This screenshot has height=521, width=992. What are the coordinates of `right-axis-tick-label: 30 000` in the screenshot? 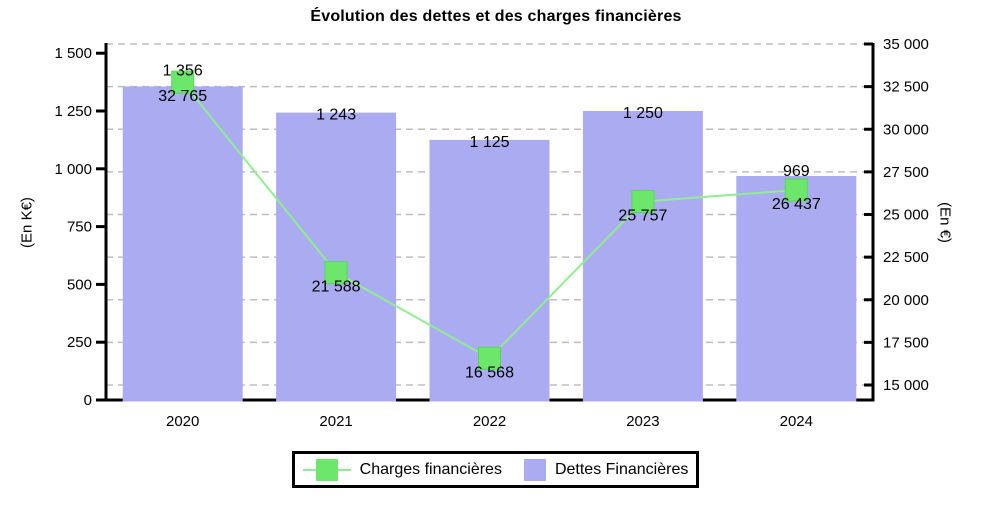 It's located at (906, 129).